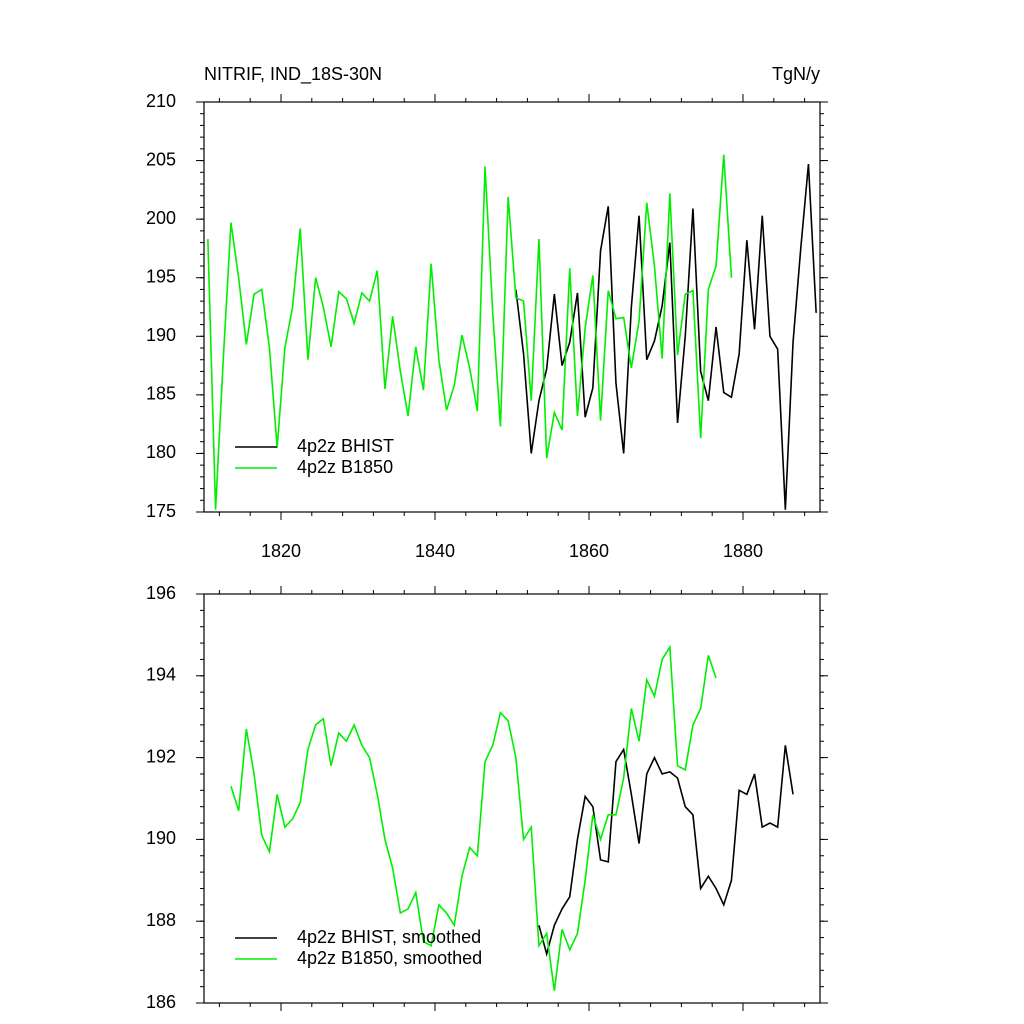 The image size is (1024, 1024). What do you see at coordinates (161, 675) in the screenshot?
I see `y-tick-label: 194` at bounding box center [161, 675].